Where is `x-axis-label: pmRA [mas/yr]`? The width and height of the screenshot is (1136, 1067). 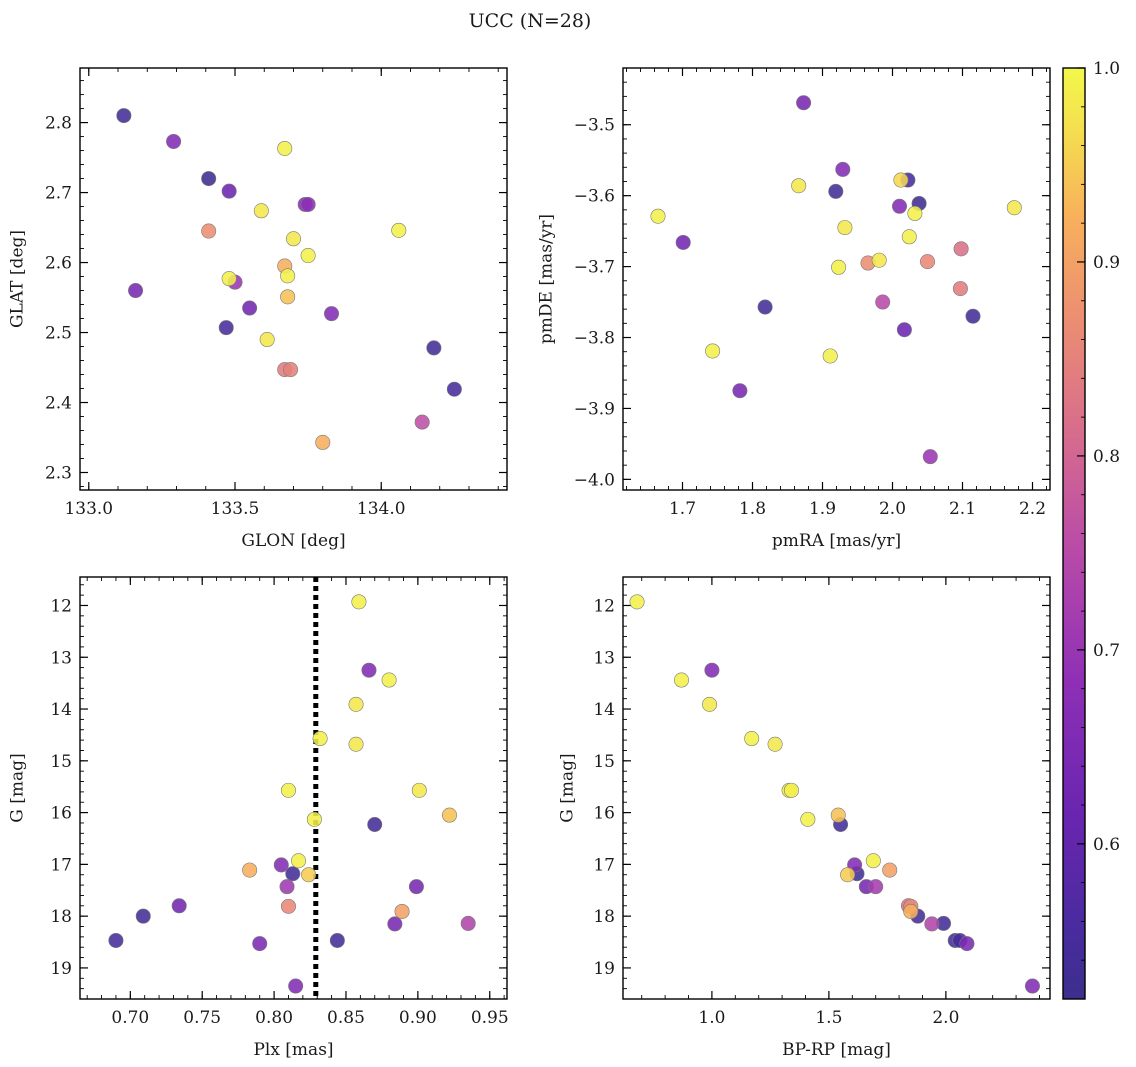
x-axis-label: pmRA [mas/yr] is located at coordinates (836, 541).